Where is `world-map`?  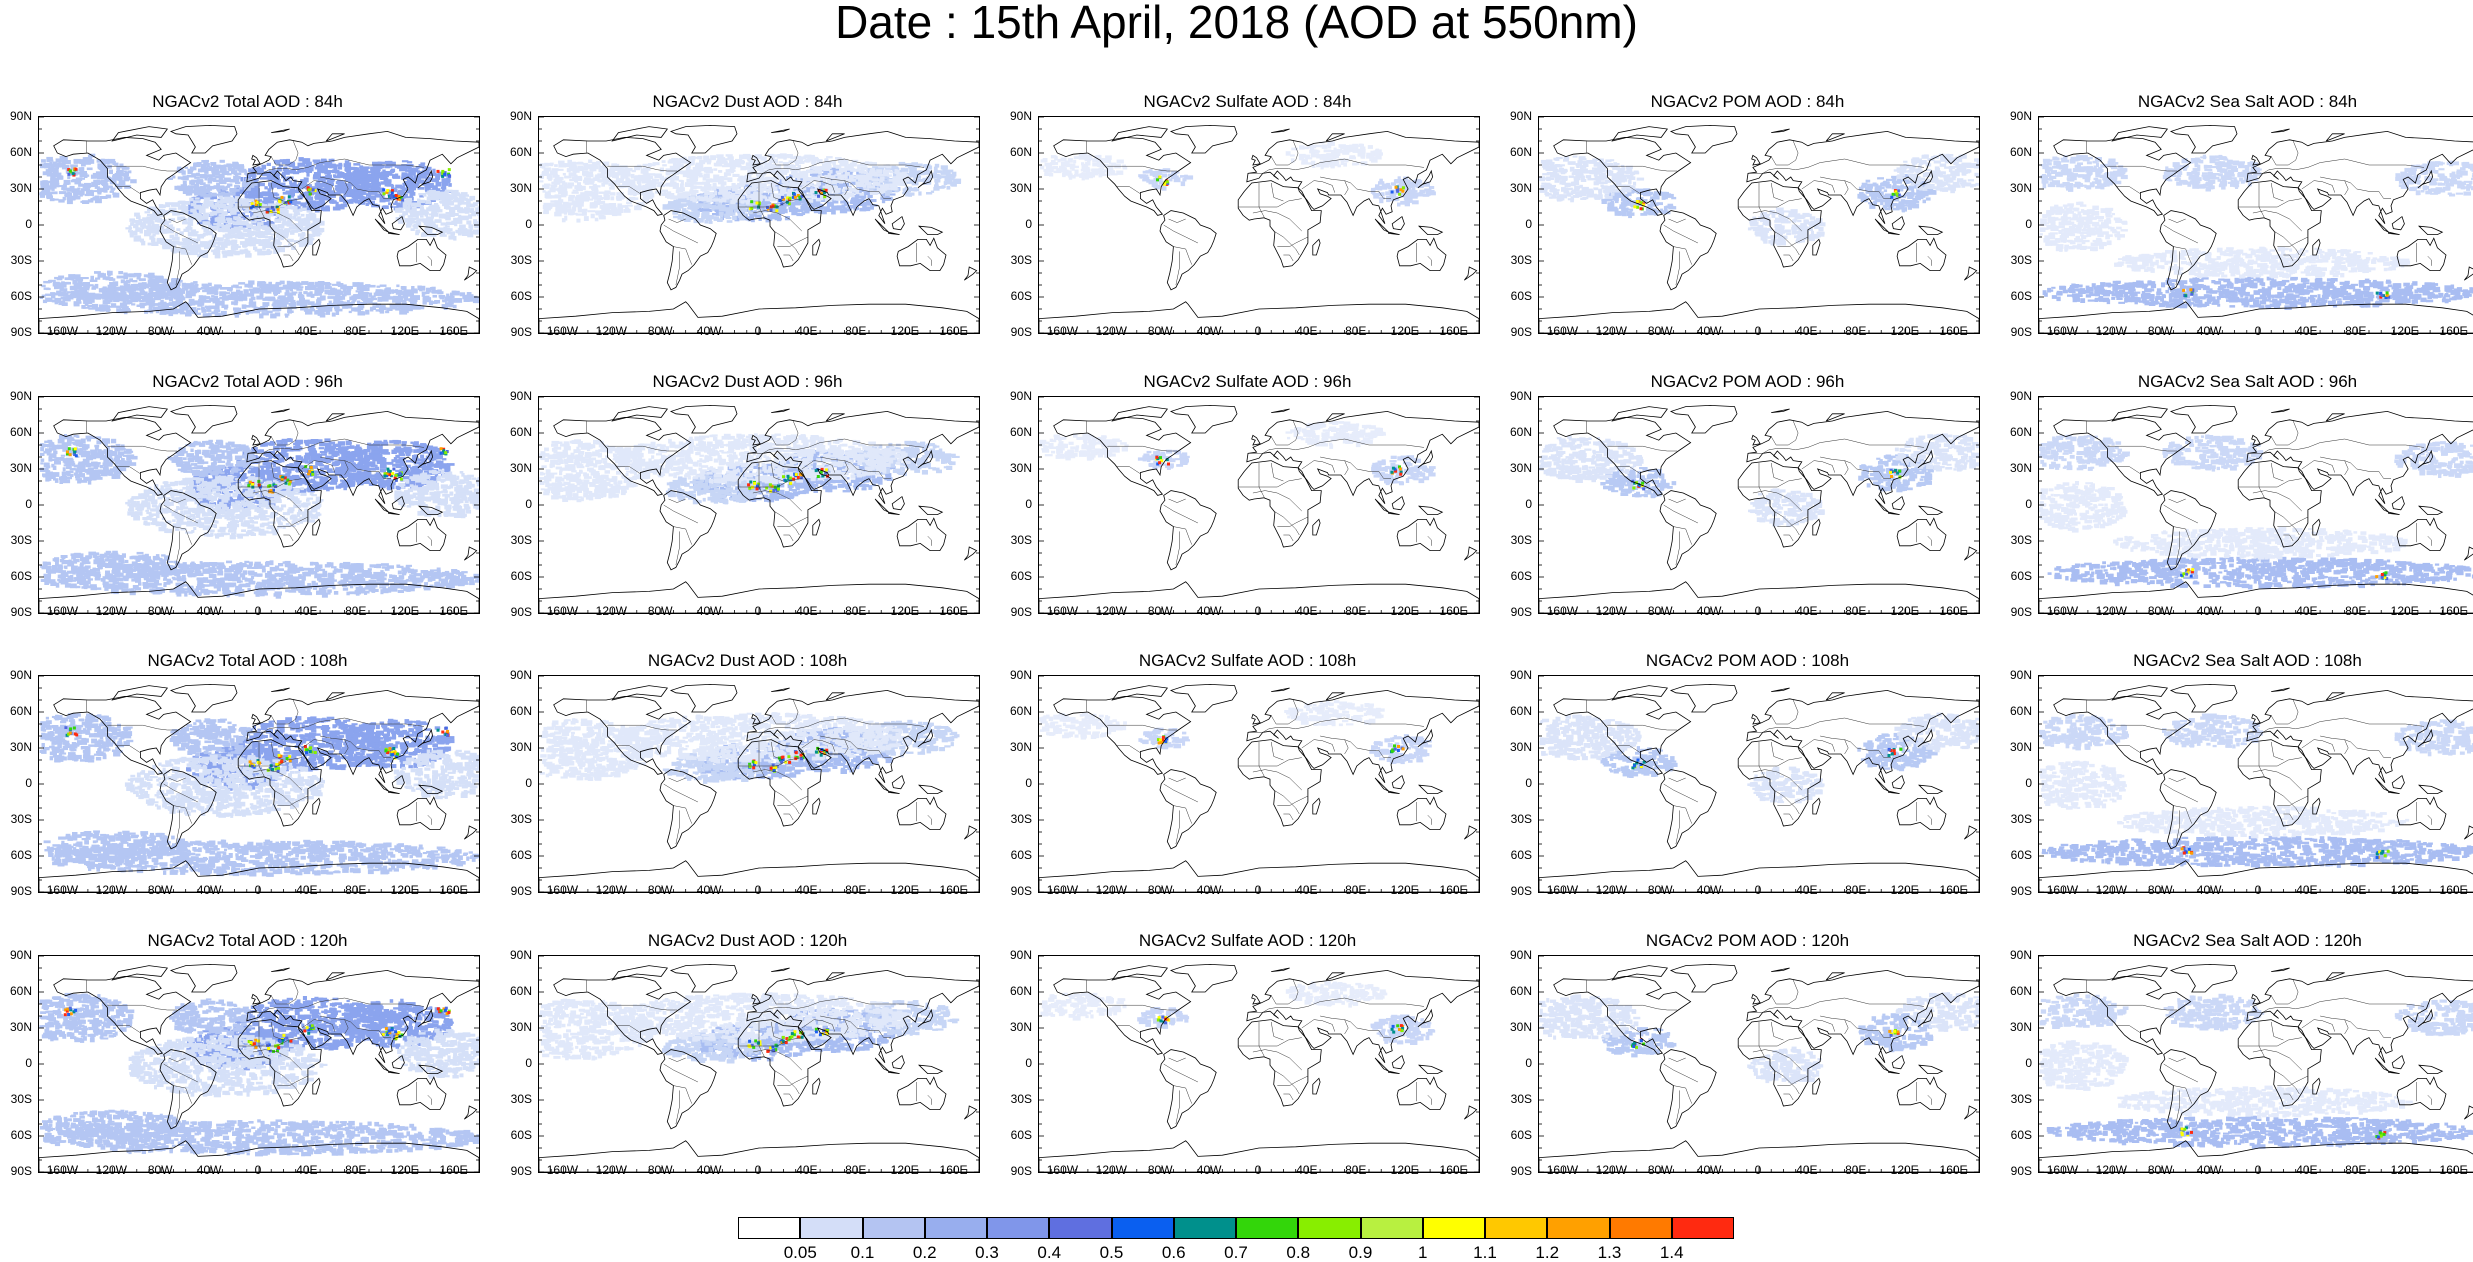
world-map is located at coordinates (759, 225).